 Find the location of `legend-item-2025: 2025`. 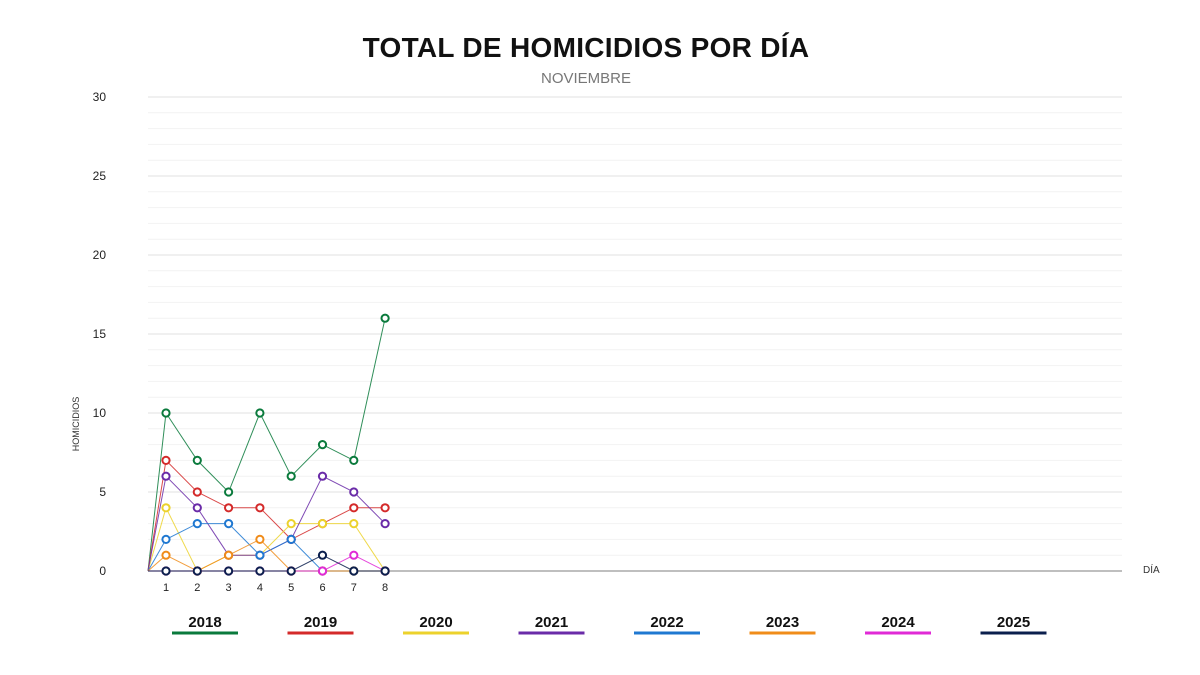

legend-item-2025: 2025 is located at coordinates (1013, 624).